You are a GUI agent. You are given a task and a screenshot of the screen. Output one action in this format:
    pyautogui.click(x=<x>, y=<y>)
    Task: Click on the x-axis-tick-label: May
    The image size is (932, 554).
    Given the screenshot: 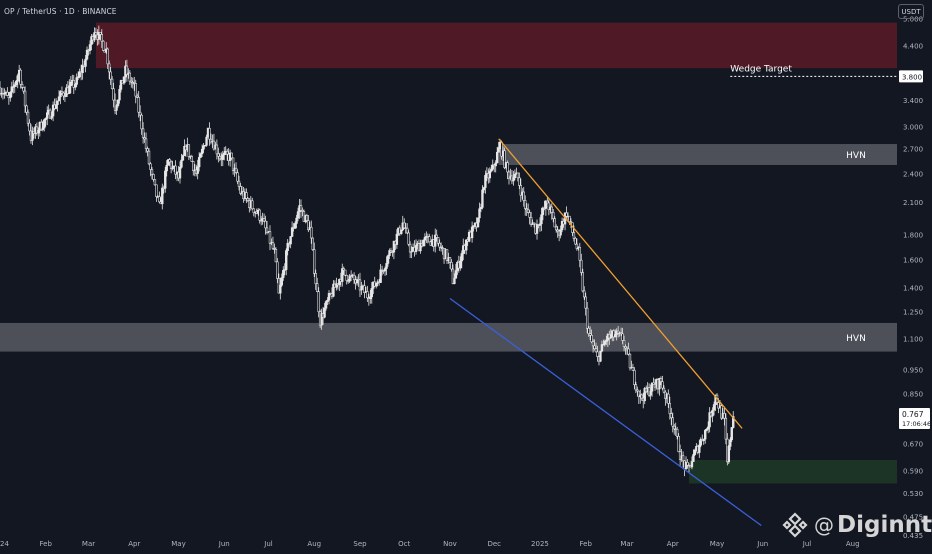 What is the action you would take?
    pyautogui.click(x=717, y=544)
    